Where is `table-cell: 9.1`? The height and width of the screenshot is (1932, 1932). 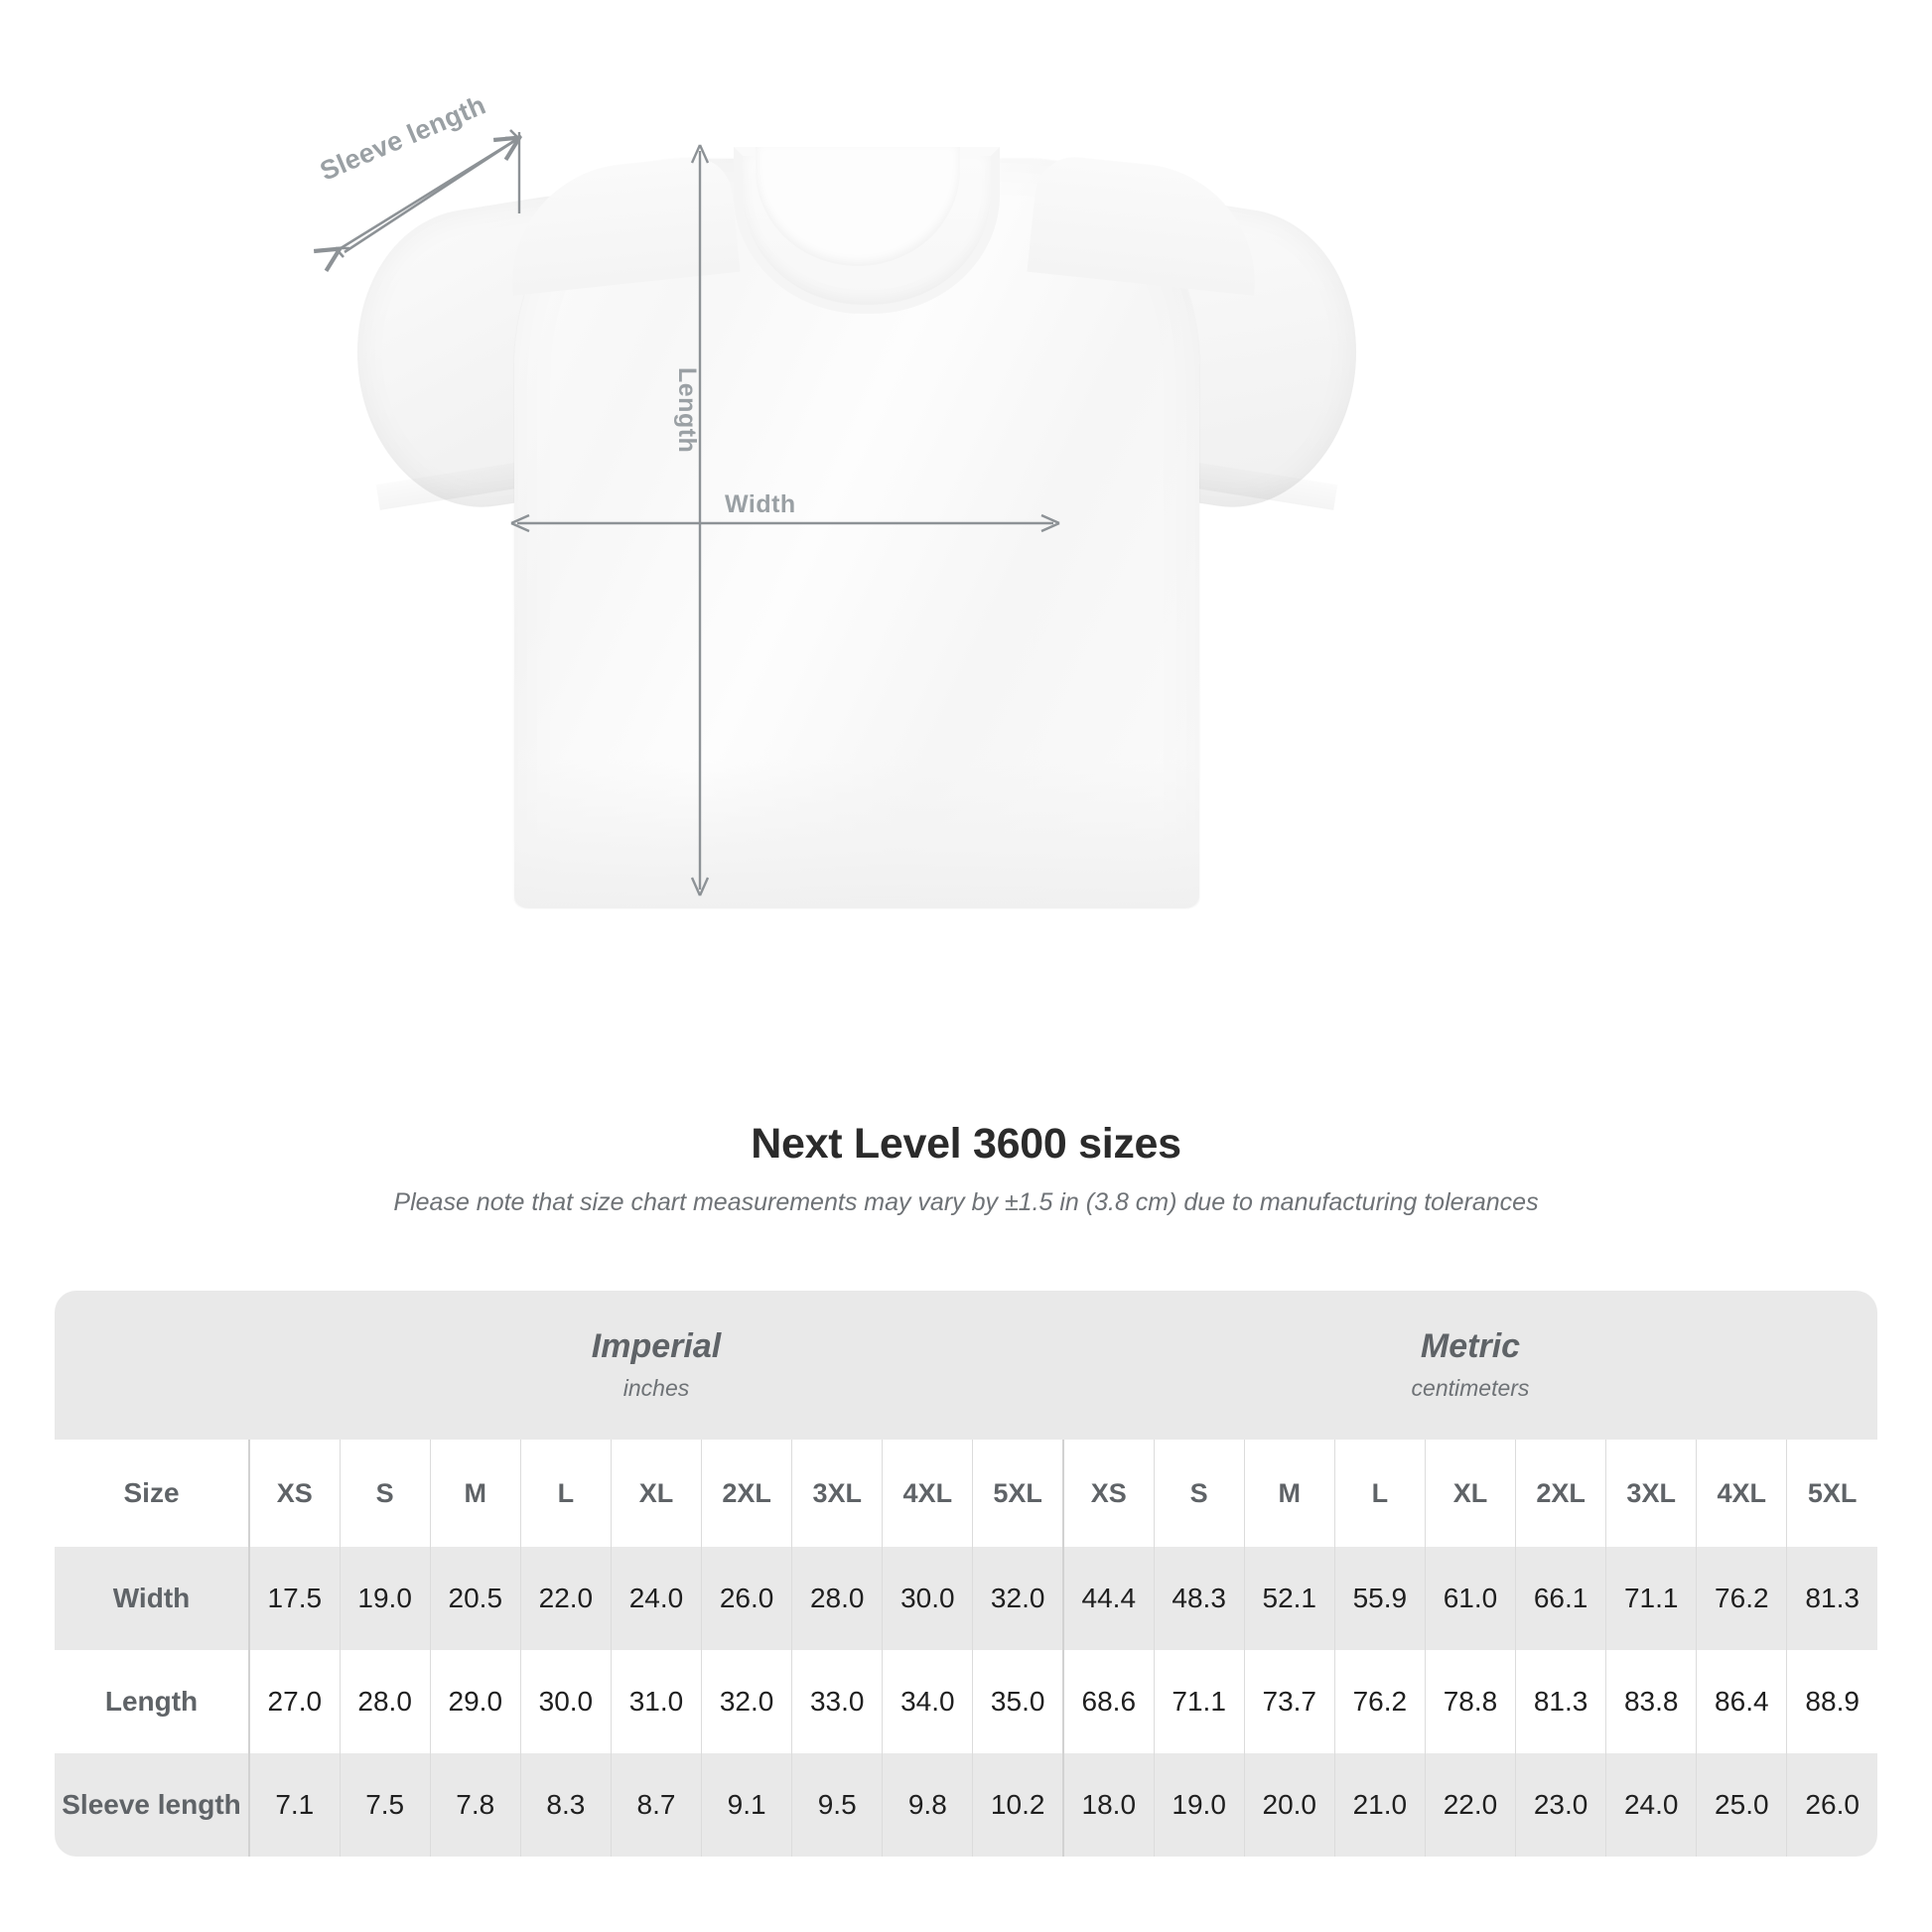
table-cell: 9.1 is located at coordinates (747, 1805).